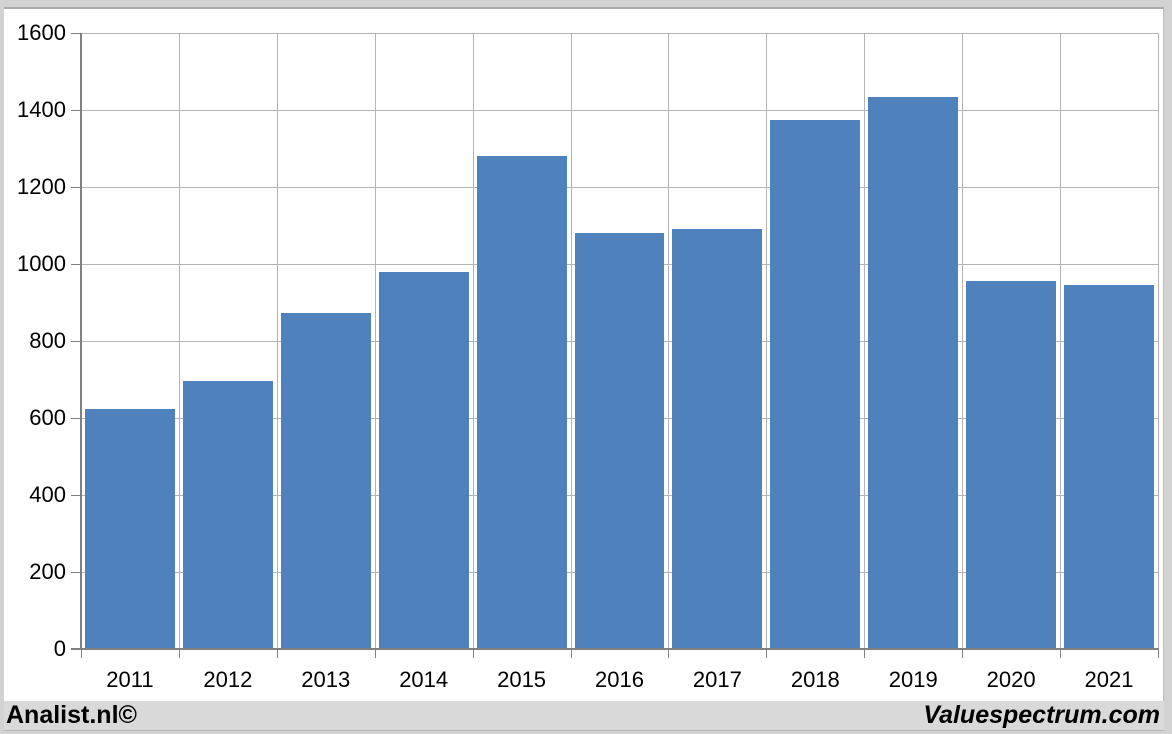 This screenshot has height=734, width=1172. What do you see at coordinates (227, 515) in the screenshot?
I see `bar-2012` at bounding box center [227, 515].